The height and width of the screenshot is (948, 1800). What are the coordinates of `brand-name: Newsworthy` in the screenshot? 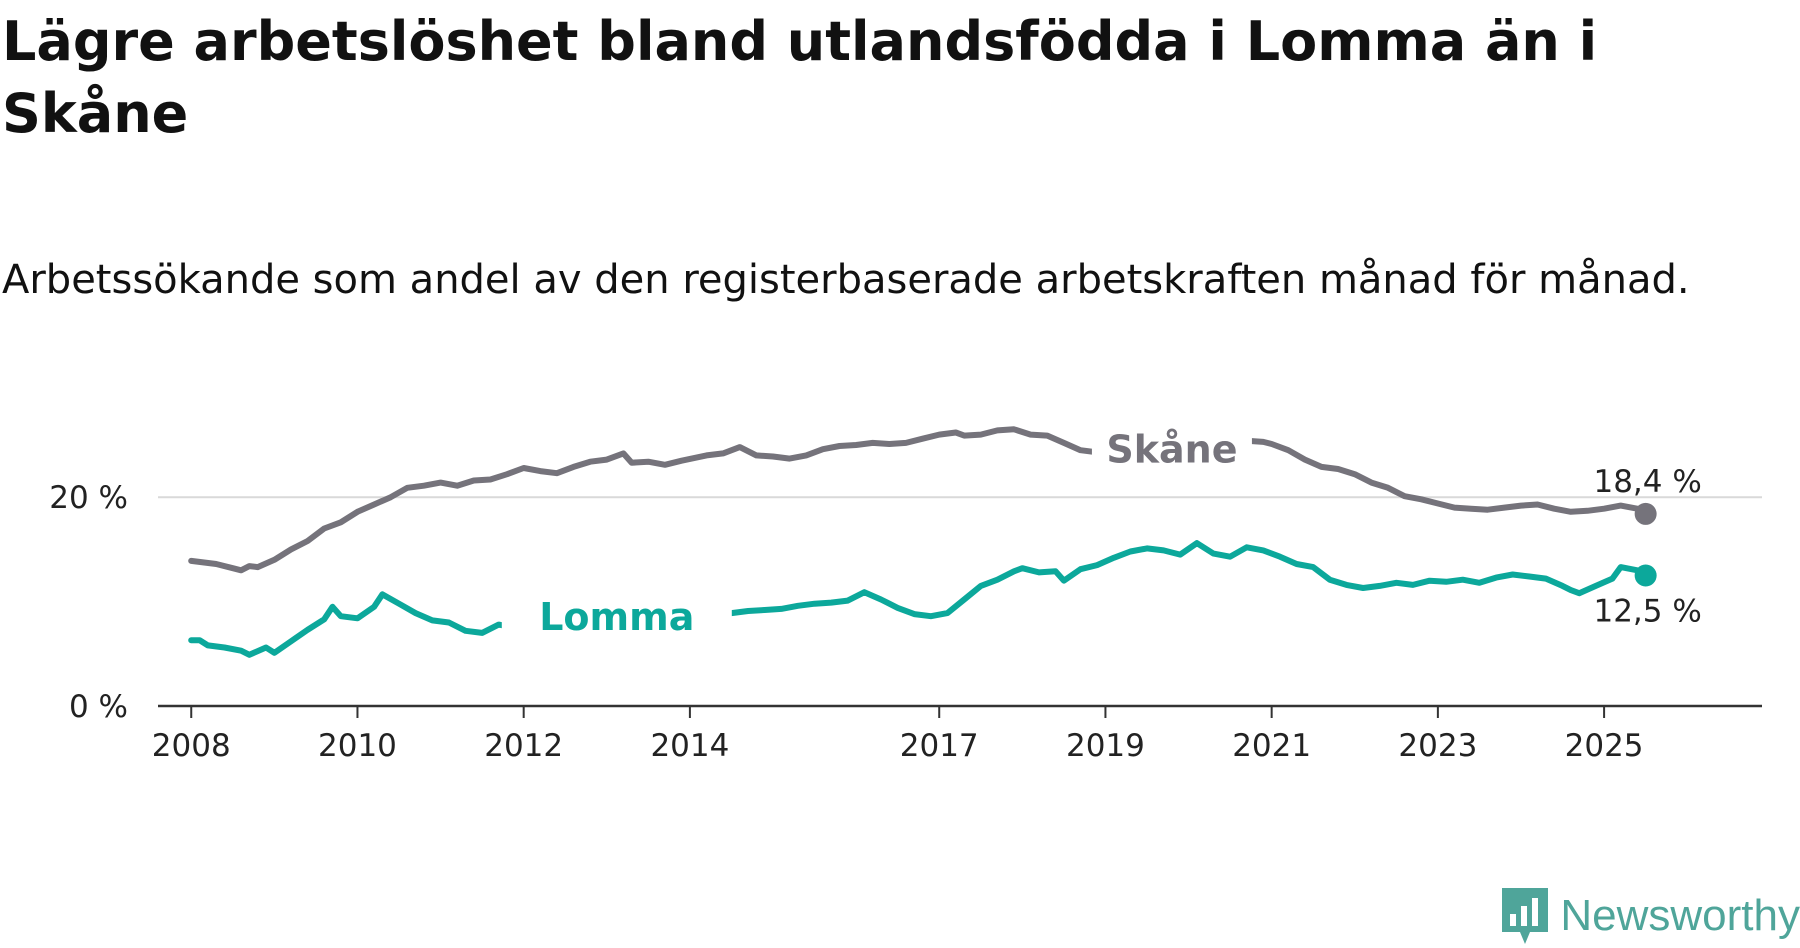 It's located at (1680, 915).